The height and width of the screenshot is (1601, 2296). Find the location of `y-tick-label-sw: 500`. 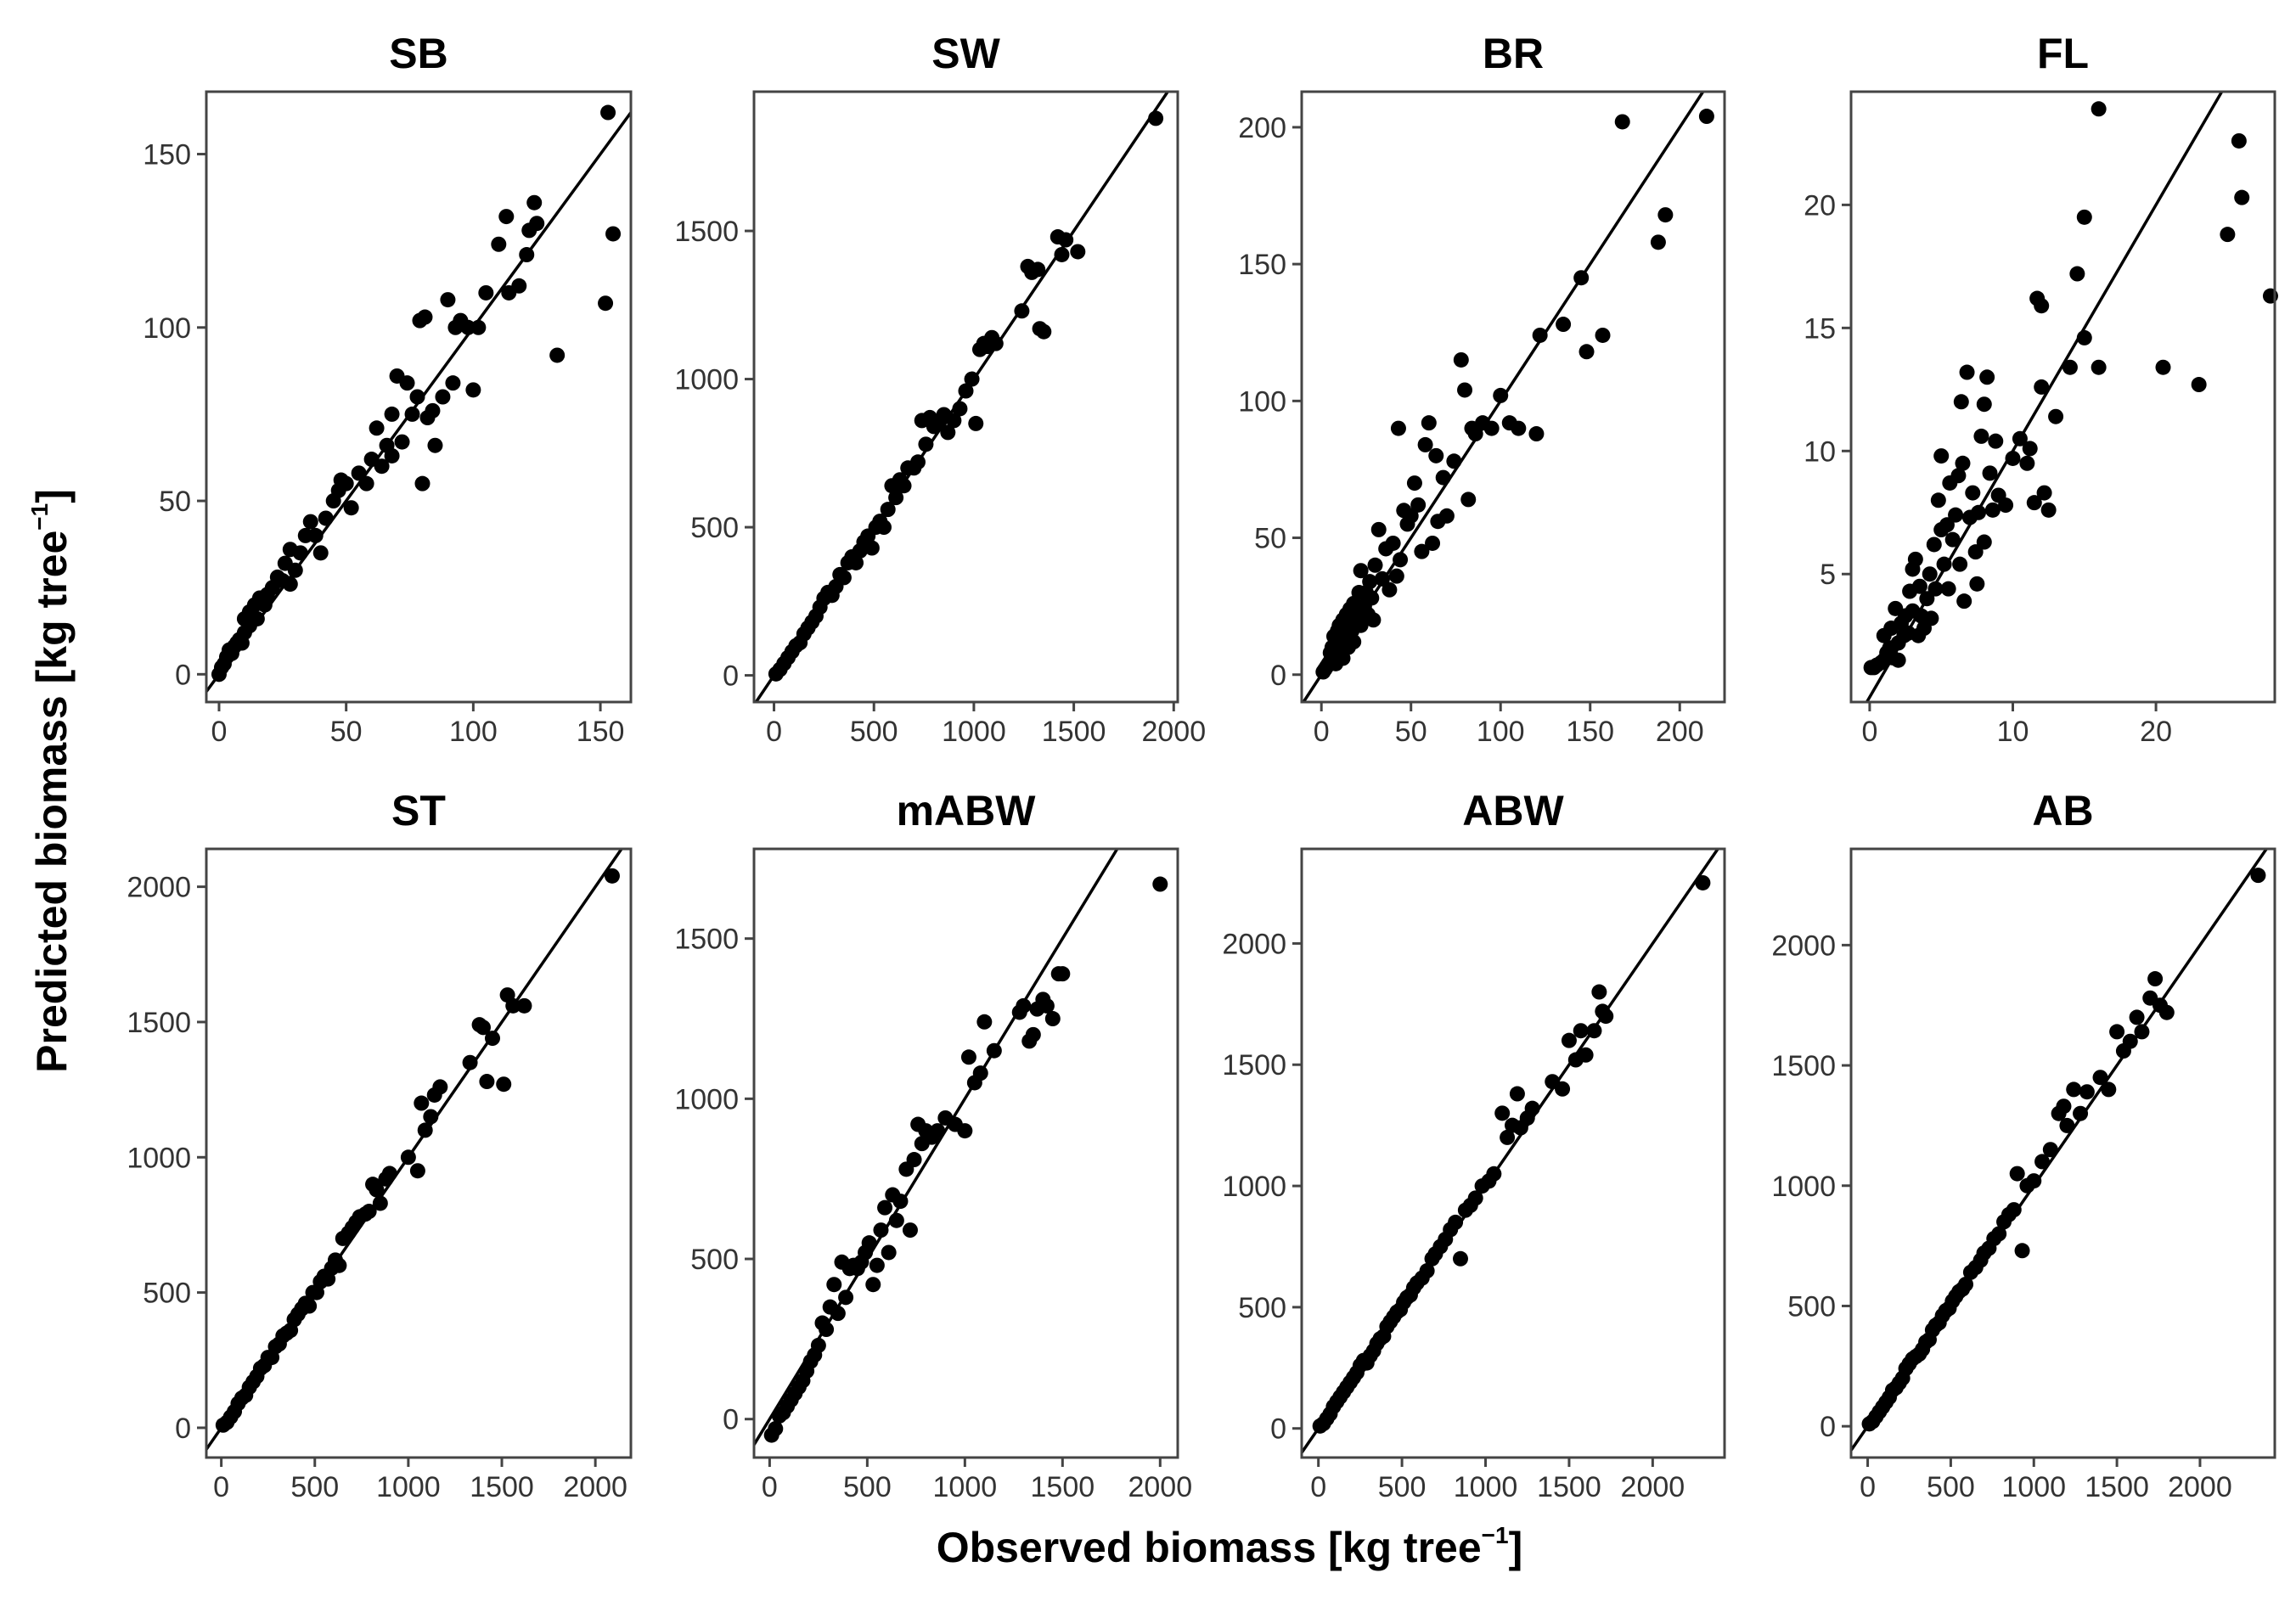

y-tick-label-sw: 500 is located at coordinates (714, 528).